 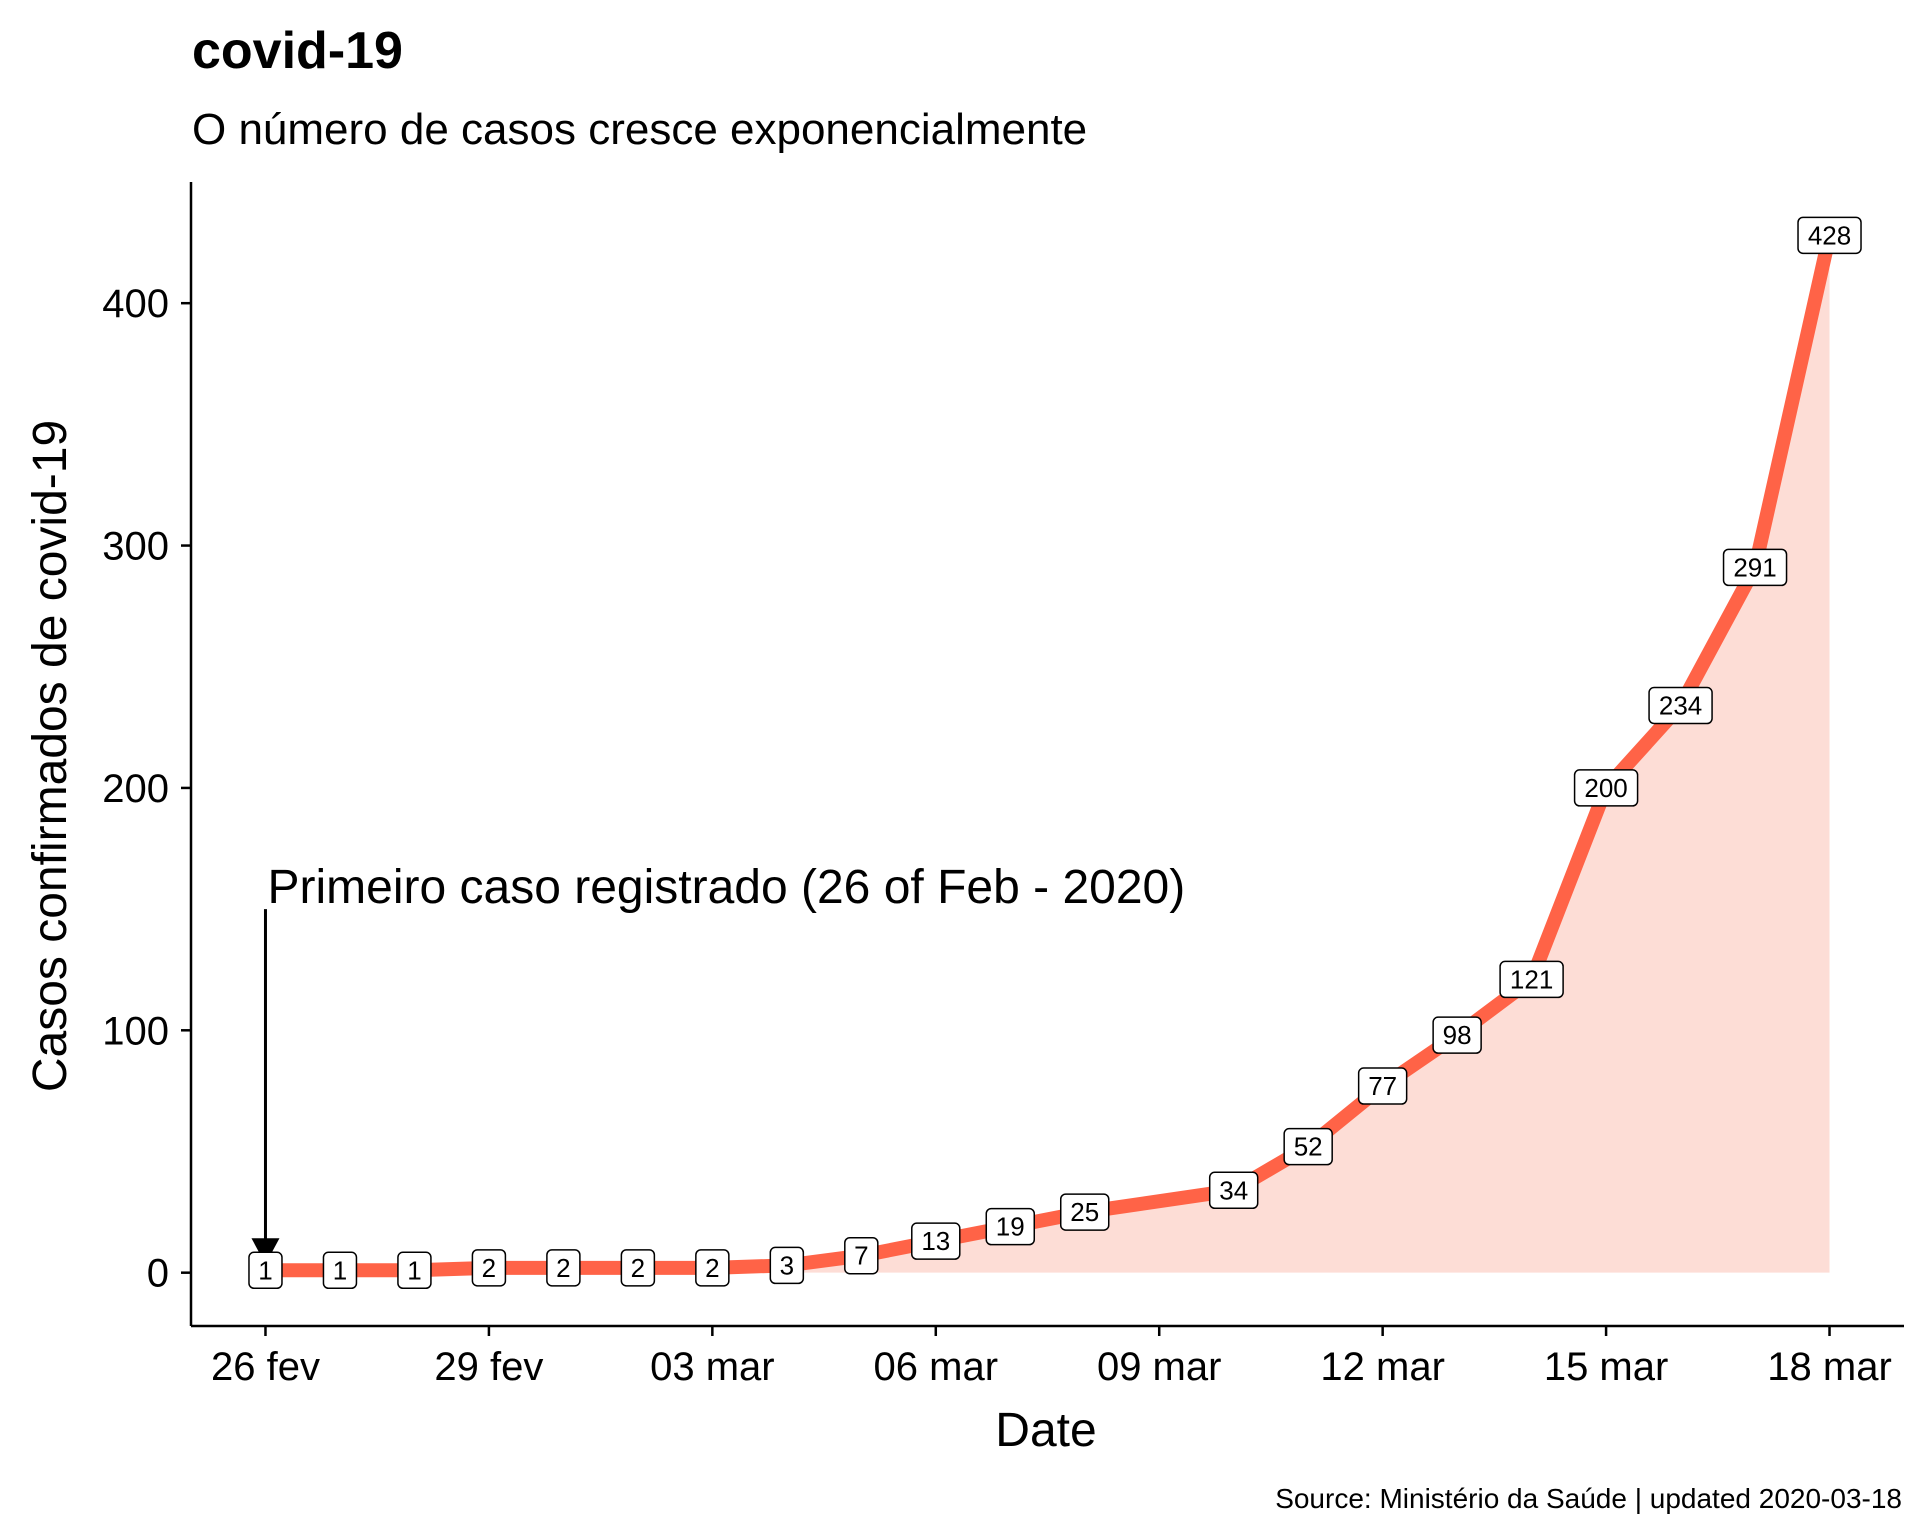 I want to click on data-label-text: 200, so click(x=1605, y=788).